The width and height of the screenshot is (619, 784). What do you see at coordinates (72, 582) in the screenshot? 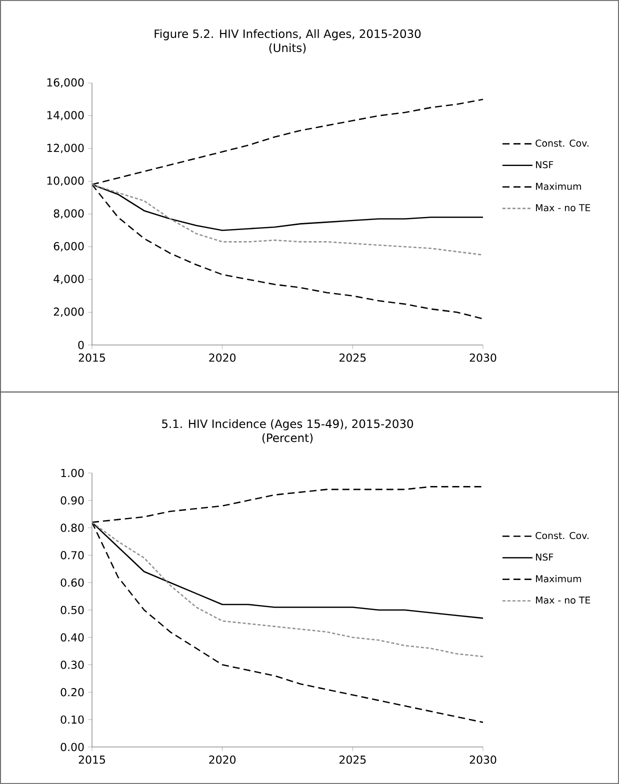
I see `y-tick-label: 0.60` at bounding box center [72, 582].